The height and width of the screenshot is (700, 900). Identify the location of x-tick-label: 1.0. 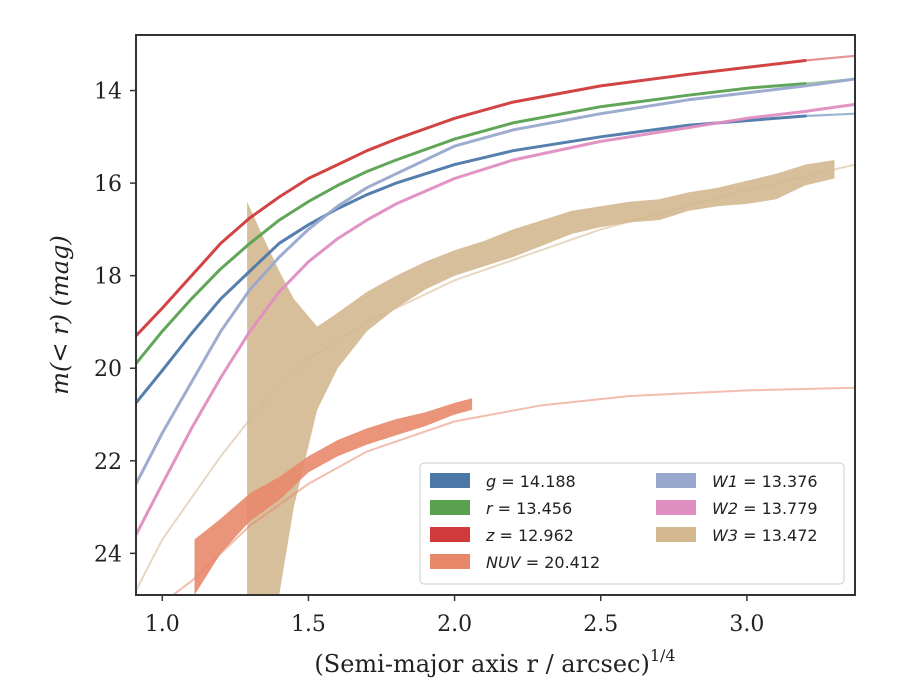
(162, 624).